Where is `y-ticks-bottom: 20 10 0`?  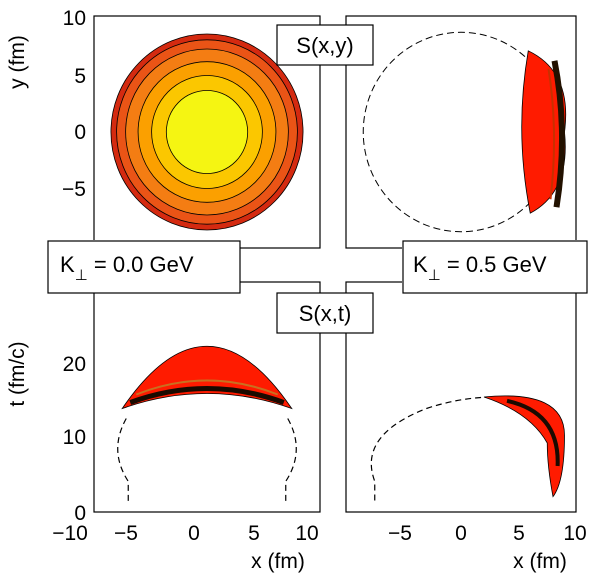 y-ticks-bottom: 20 10 0 is located at coordinates (74, 439).